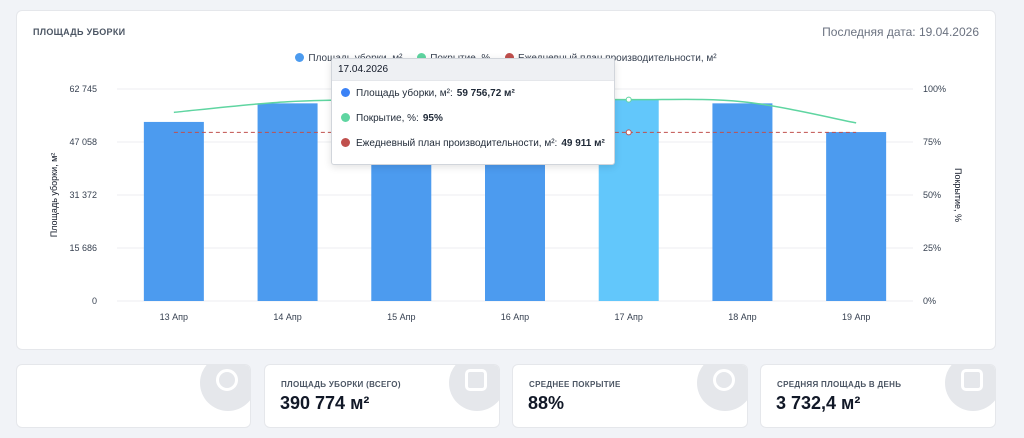  What do you see at coordinates (133, 396) in the screenshot?
I see `kpi-card-empty` at bounding box center [133, 396].